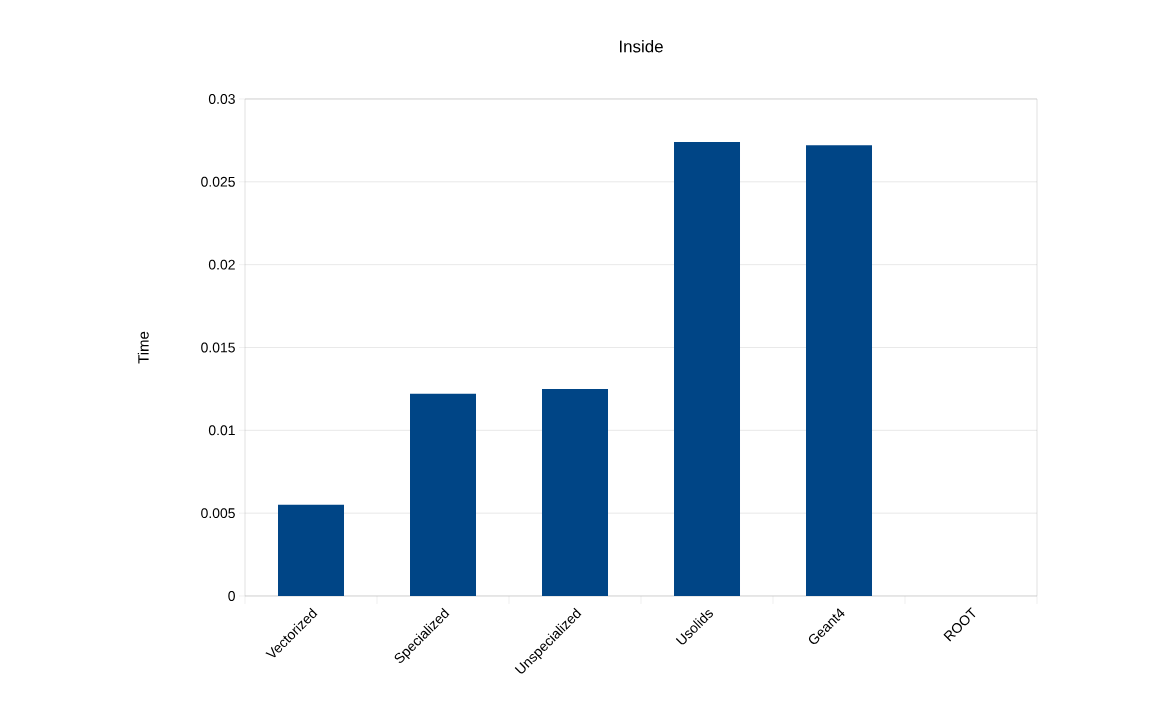  Describe the element at coordinates (218, 513) in the screenshot. I see `y-tick-label: 0.005` at that location.